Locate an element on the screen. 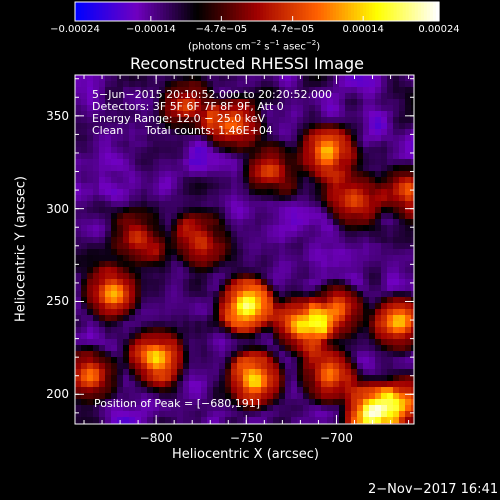  footer-timestamp: 2−Nov−2017 16:41 is located at coordinates (433, 489).